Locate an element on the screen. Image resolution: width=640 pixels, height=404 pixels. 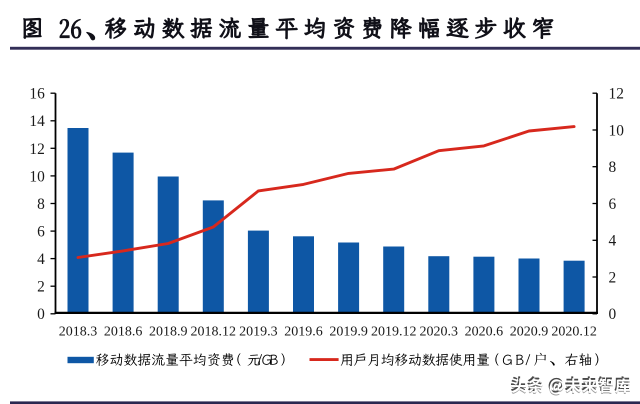
svg-text: 2019.3 is located at coordinates (258, 332).